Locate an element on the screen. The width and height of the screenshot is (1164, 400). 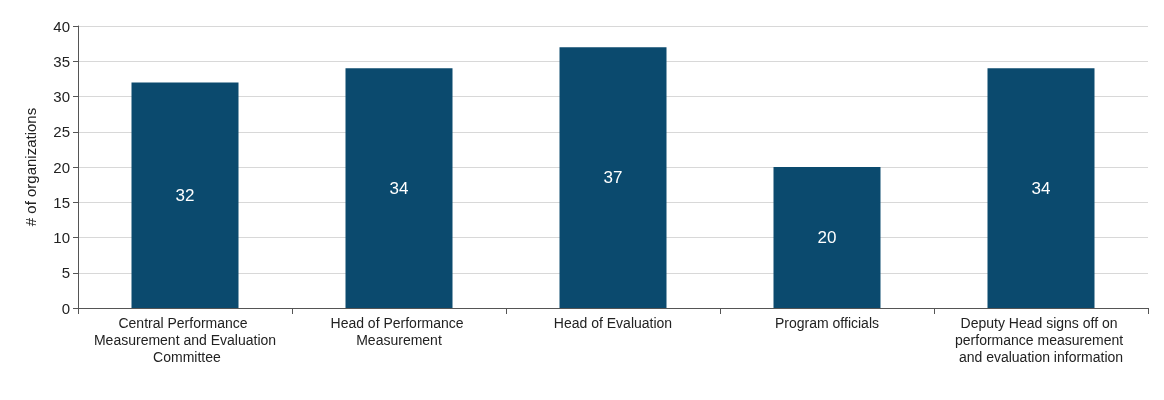
y-tick-label: 5 is located at coordinates (65, 273).